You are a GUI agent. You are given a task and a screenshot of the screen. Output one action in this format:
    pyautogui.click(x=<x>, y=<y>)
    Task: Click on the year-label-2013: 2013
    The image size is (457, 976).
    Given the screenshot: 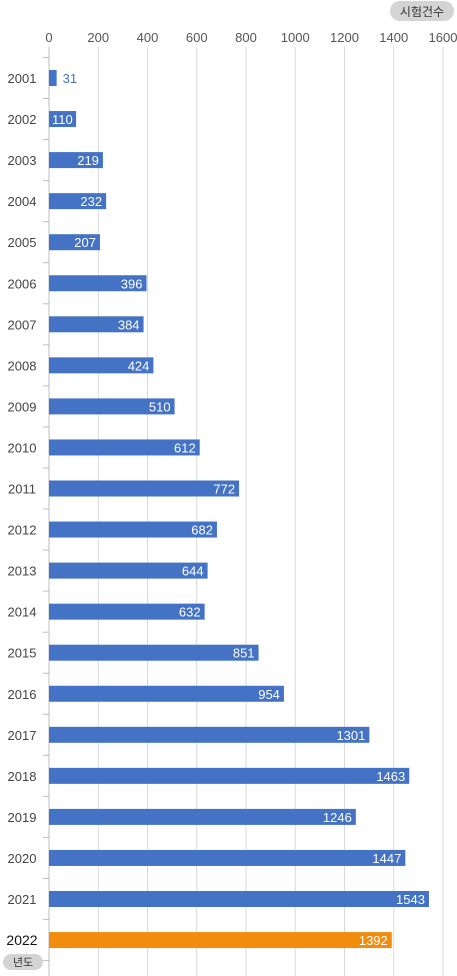 What is the action you would take?
    pyautogui.click(x=22, y=571)
    